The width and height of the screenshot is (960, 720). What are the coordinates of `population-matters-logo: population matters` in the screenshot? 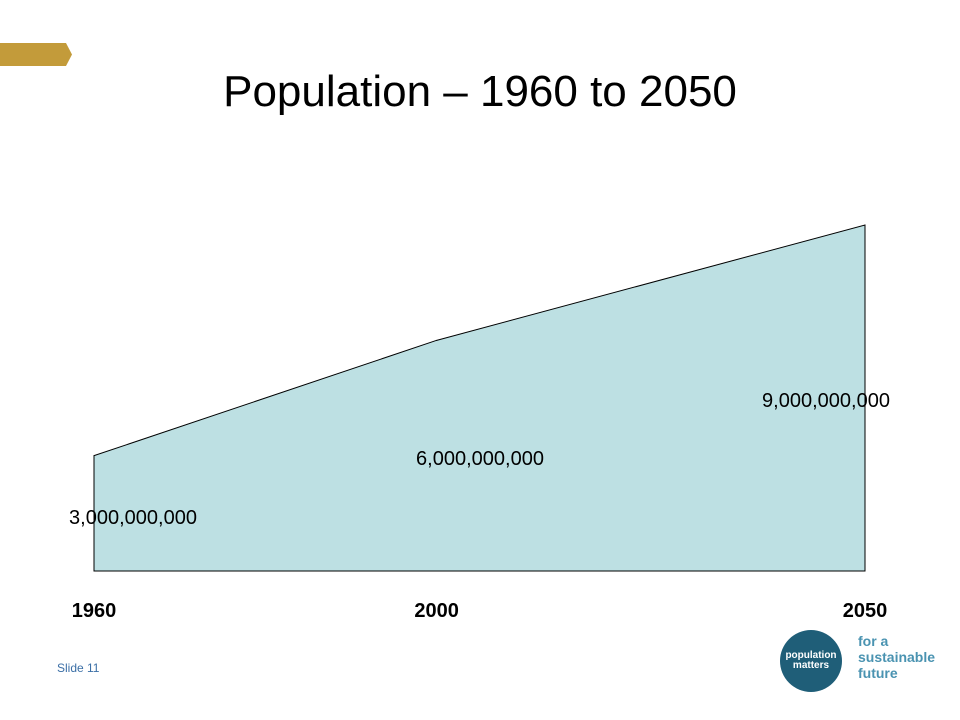 It's located at (811, 661).